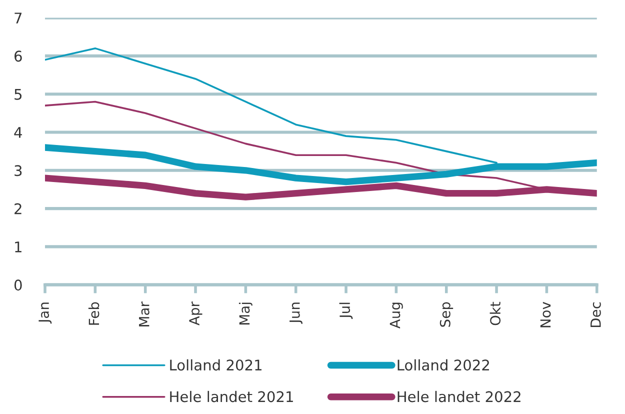 The height and width of the screenshot is (414, 625). What do you see at coordinates (144, 314) in the screenshot?
I see `x-tick-label: Mar` at bounding box center [144, 314].